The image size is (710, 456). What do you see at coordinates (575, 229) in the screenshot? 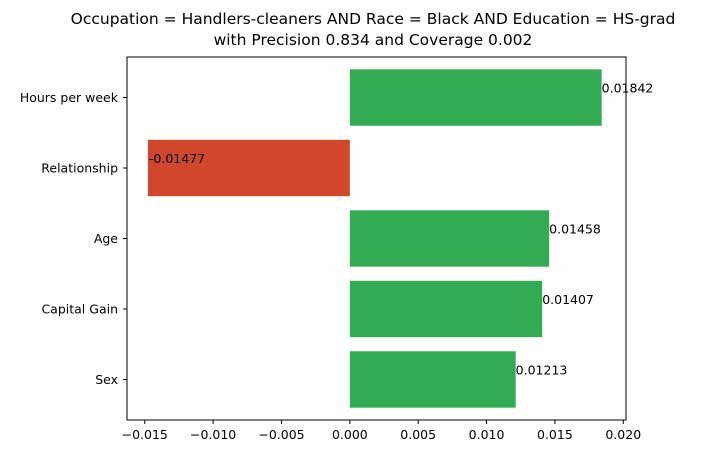
I see `data-label: 0.01458` at bounding box center [575, 229].